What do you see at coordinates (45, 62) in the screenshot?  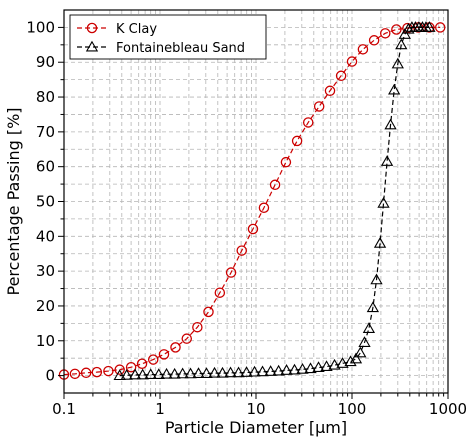 I see `y-tick-label: 90` at bounding box center [45, 62].